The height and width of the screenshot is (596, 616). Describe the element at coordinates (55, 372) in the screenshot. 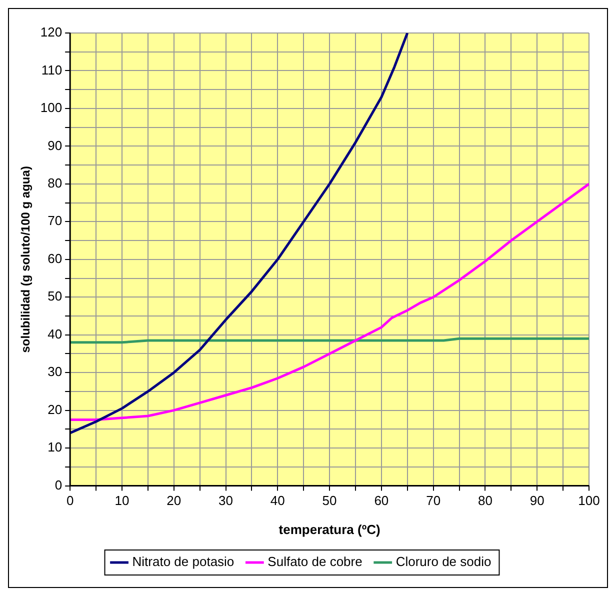

I see `y-tick-label: 30` at that location.